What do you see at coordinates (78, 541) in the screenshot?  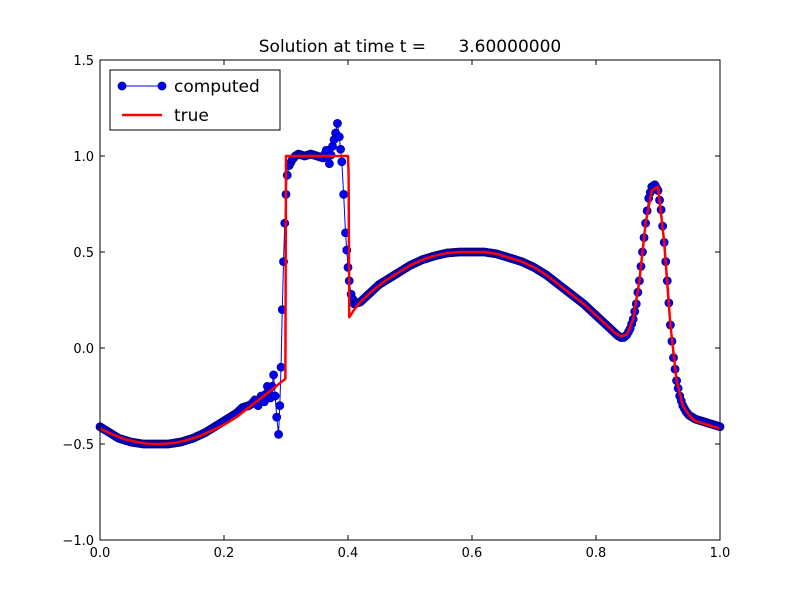 I see `y-tick-label: −1.0` at bounding box center [78, 541].